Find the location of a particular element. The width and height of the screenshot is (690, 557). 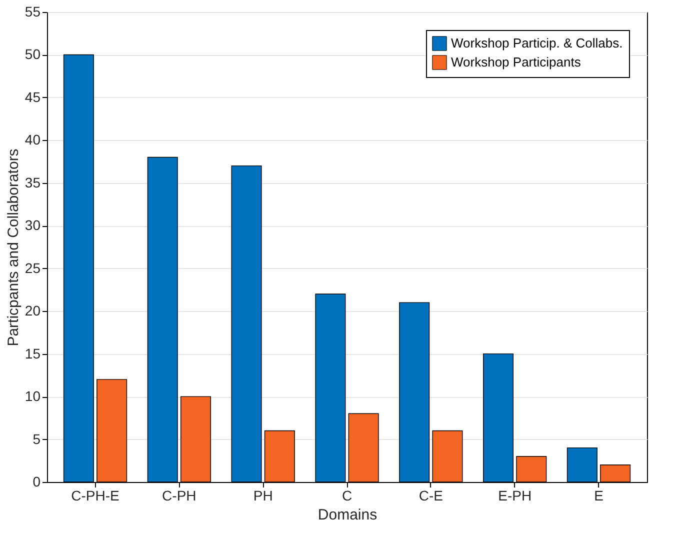

y-tick-label: 25 is located at coordinates (32, 268).